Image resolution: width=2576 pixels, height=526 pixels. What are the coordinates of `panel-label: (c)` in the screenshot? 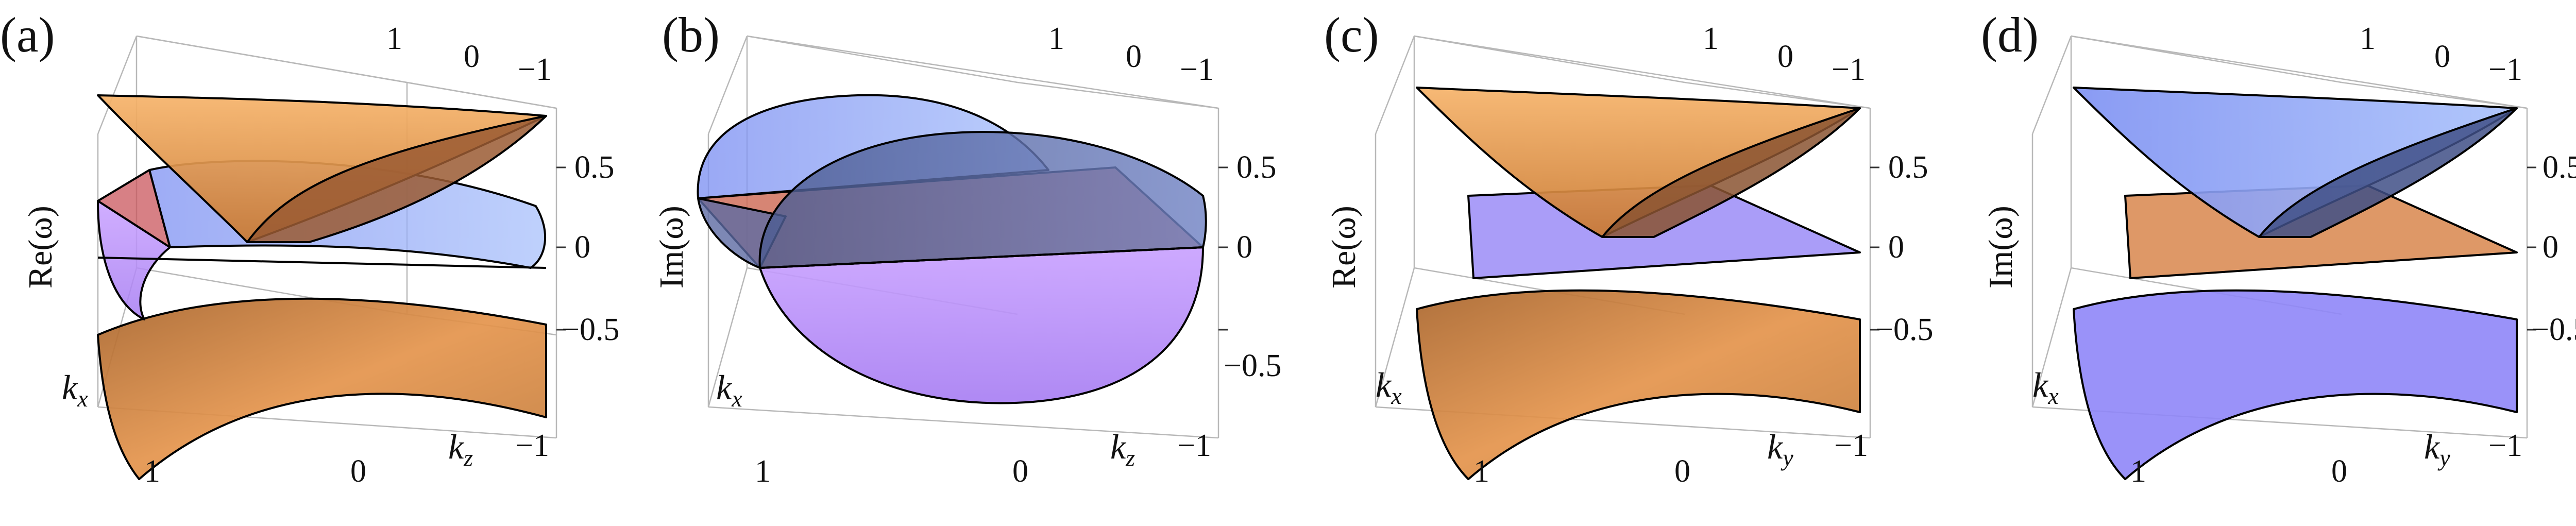 It's located at (1351, 35).